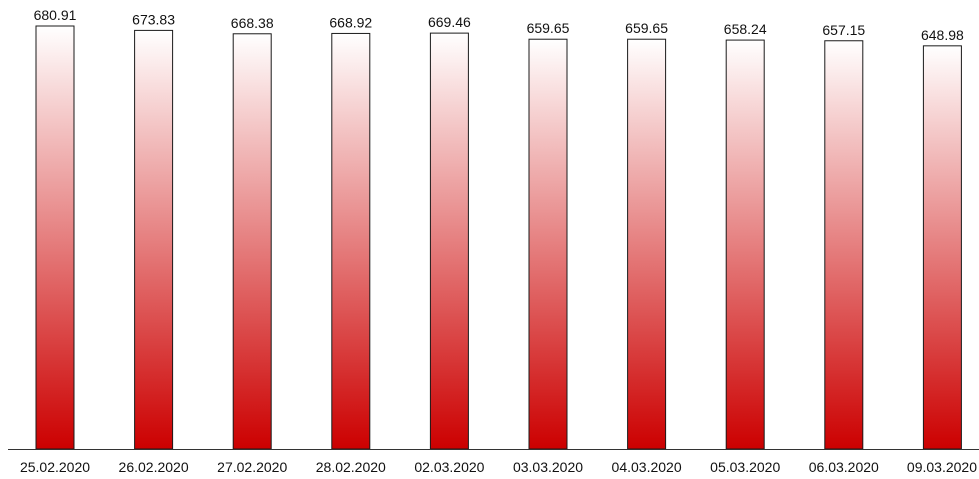 Image resolution: width=979 pixels, height=479 pixels. What do you see at coordinates (350, 22) in the screenshot?
I see `value-label: 668.92` at bounding box center [350, 22].